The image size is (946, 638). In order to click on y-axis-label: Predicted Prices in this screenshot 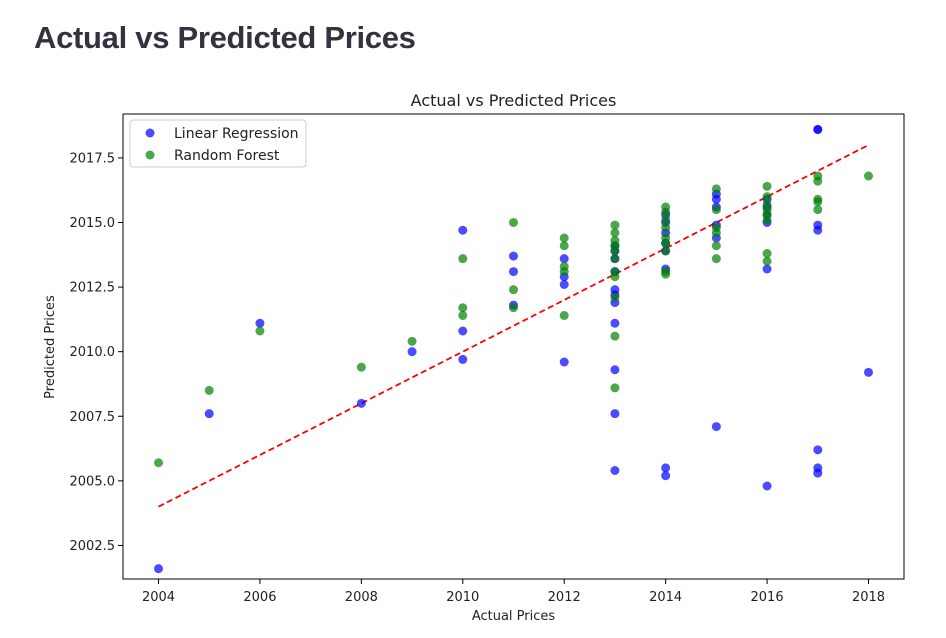, I will do `click(50, 347)`.